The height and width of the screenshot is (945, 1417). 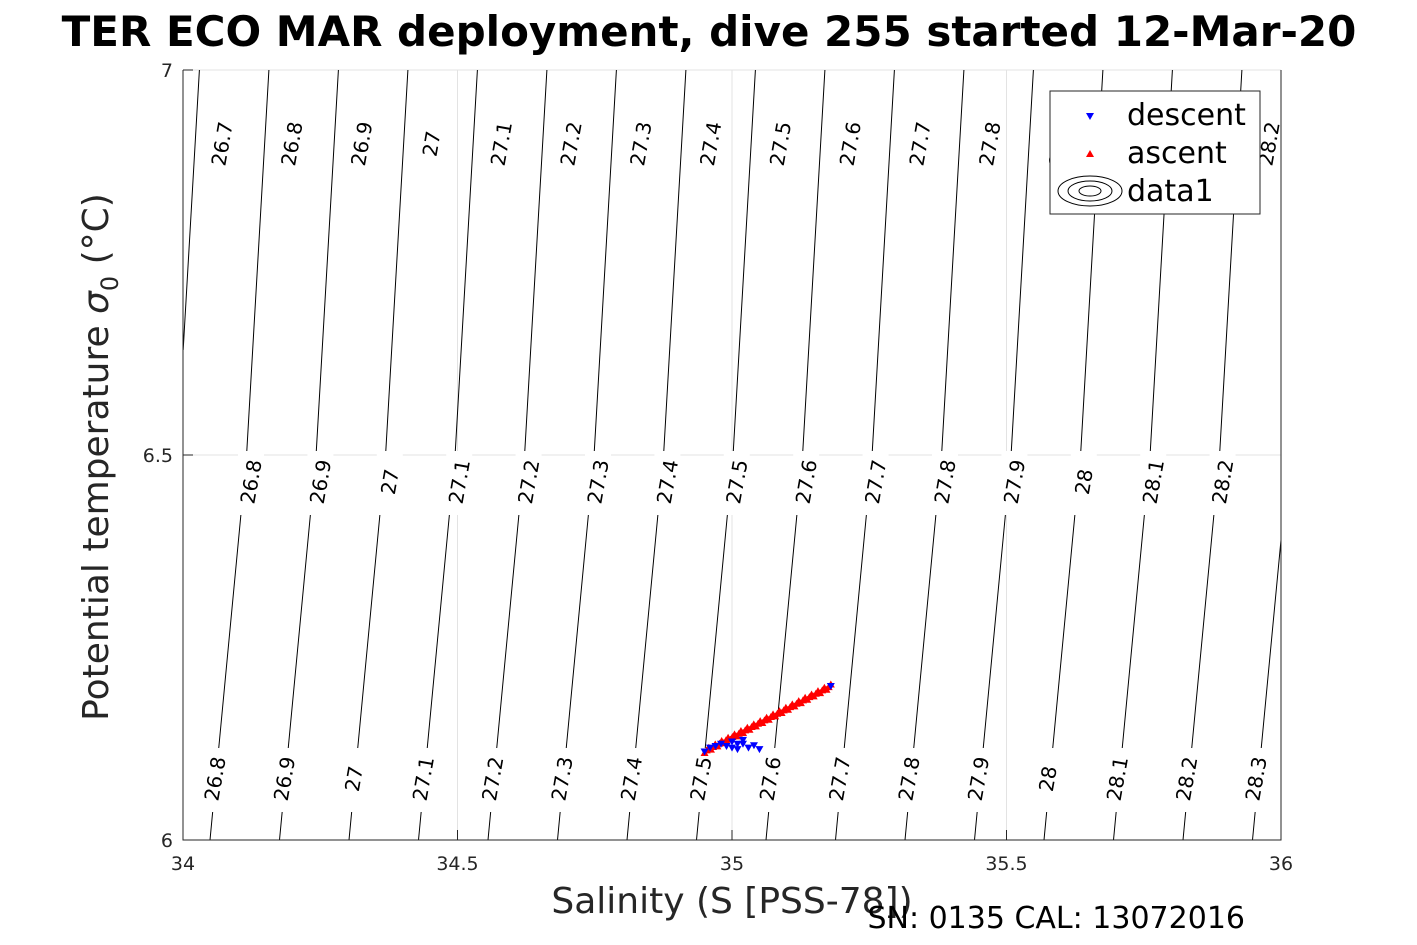 What do you see at coordinates (1090, 153) in the screenshot?
I see `legend-ascent-marker` at bounding box center [1090, 153].